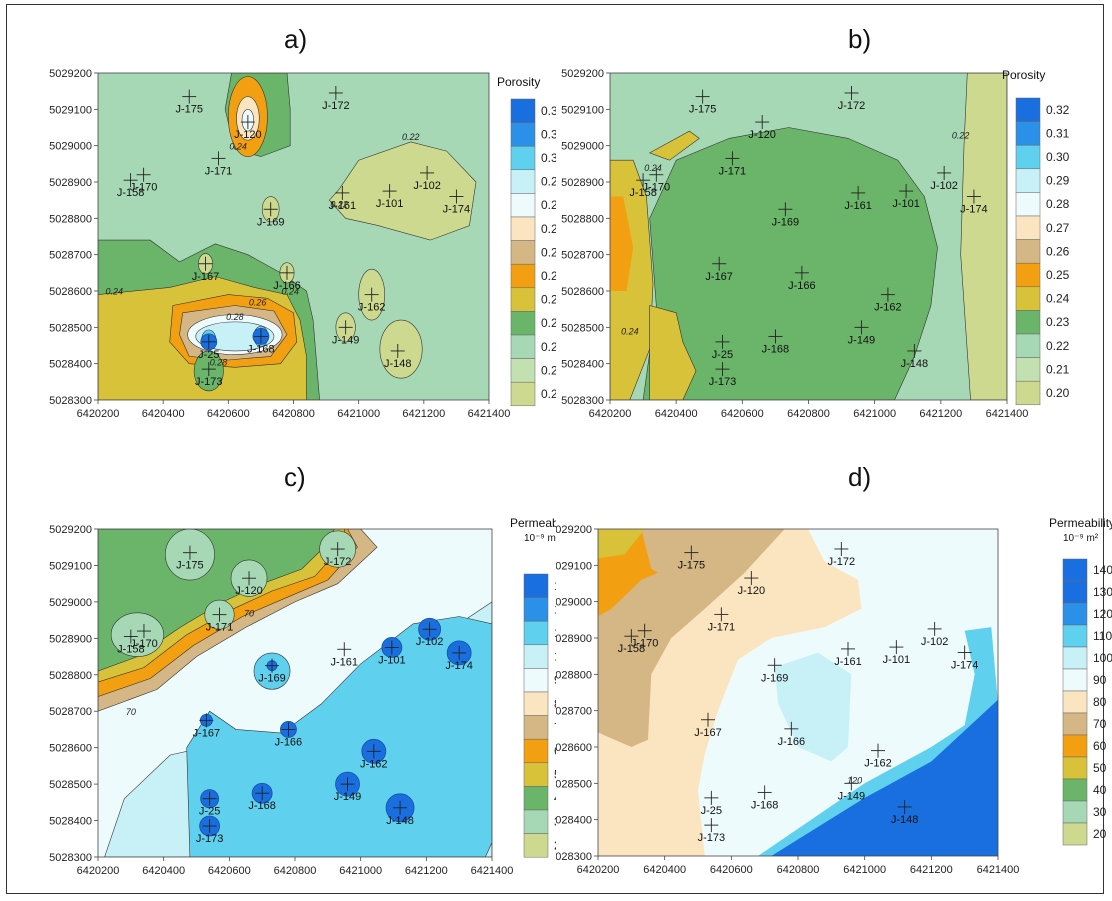 Image resolution: width=1112 pixels, height=901 pixels. Describe the element at coordinates (897, 660) in the screenshot. I see `well-label: J-101` at that location.